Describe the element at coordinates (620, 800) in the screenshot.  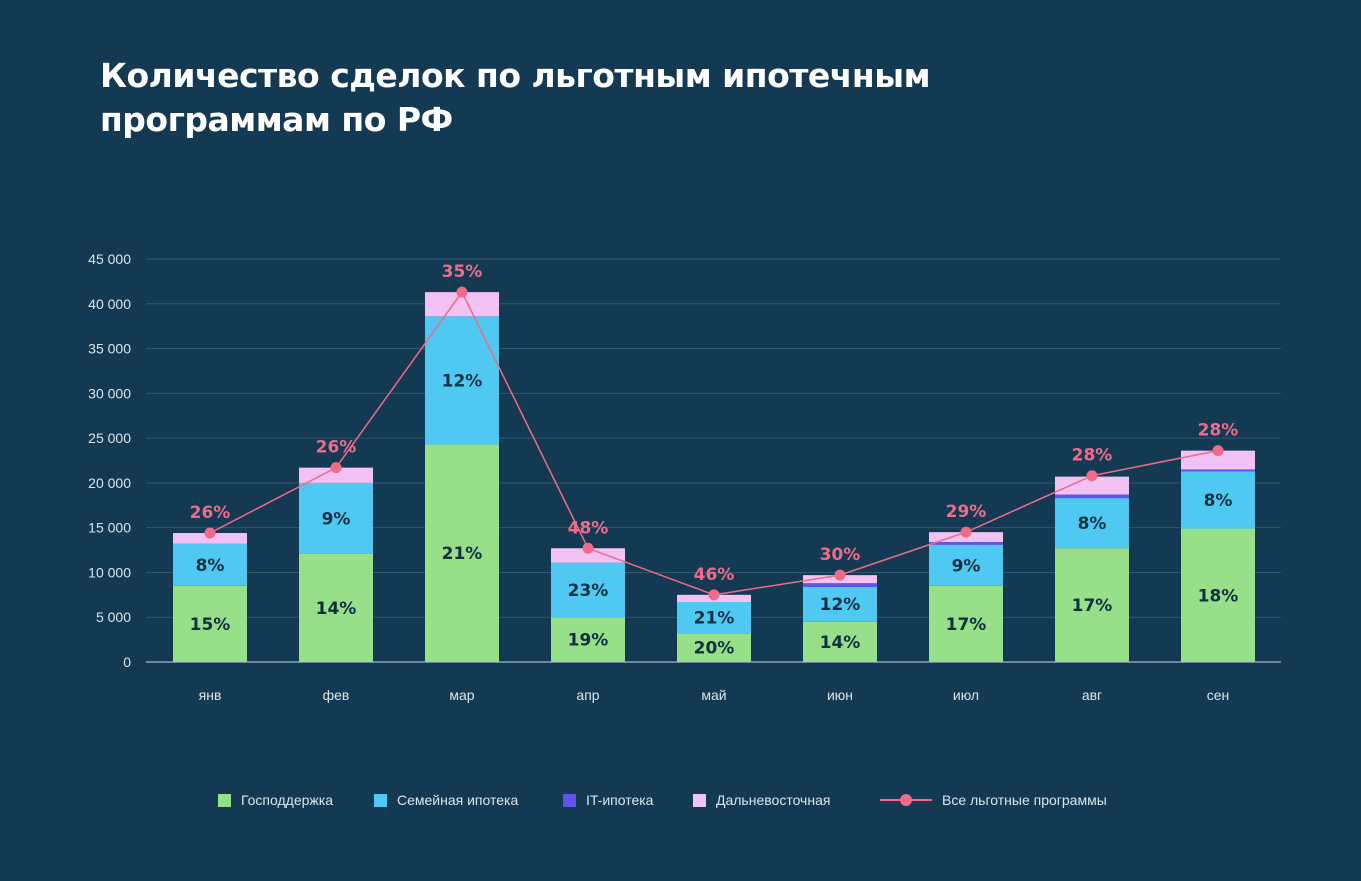
I see `legend-label: IT-ипотека` at that location.